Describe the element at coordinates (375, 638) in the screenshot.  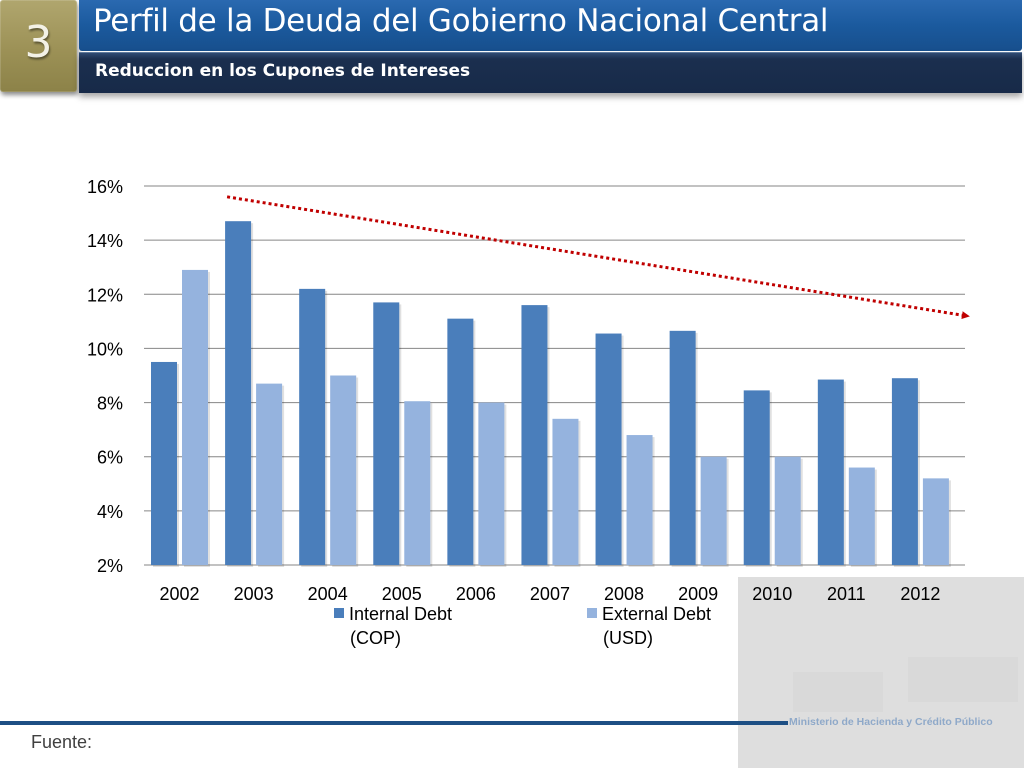
I see `legend-label: (COP)` at that location.